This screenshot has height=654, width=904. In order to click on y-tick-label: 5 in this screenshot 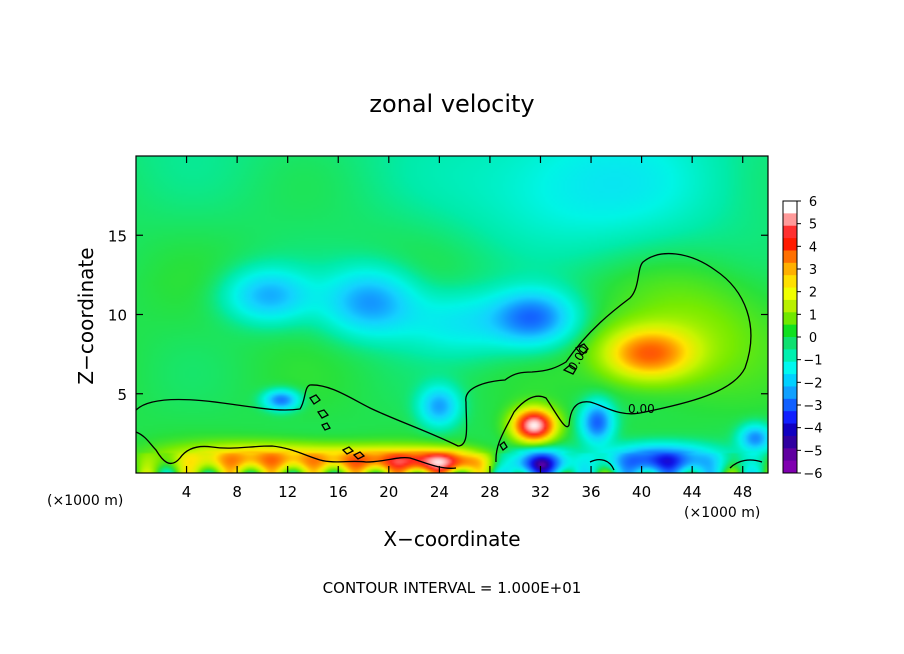, I will do `click(122, 395)`.